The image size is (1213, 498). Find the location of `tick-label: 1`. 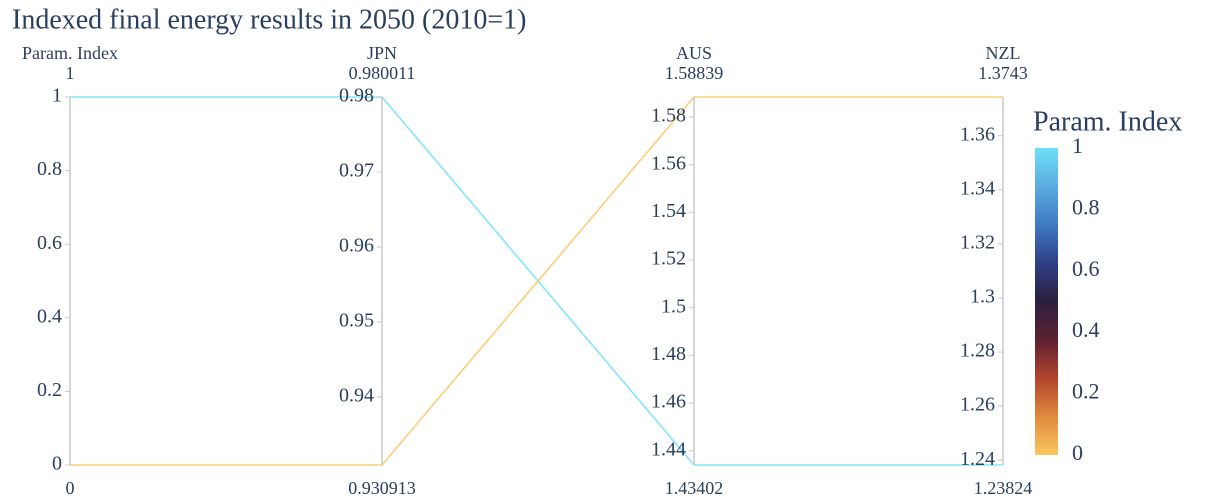

tick-label: 1 is located at coordinates (57, 96).